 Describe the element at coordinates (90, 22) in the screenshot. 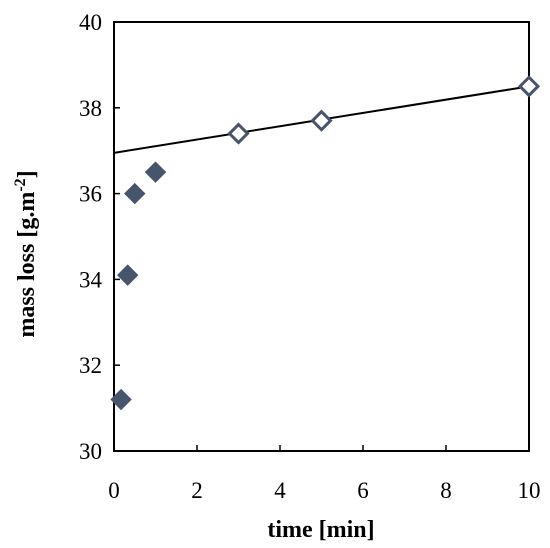

I see `y-tick-label: 40` at that location.